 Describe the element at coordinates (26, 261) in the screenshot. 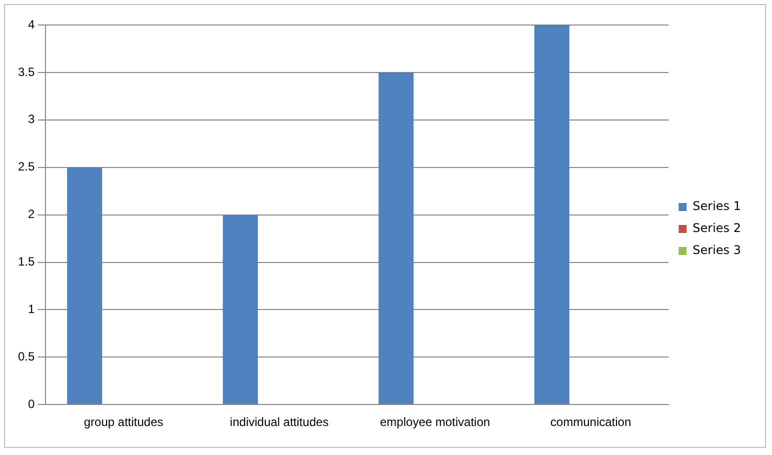

I see `y-tick-label: 1.5` at that location.